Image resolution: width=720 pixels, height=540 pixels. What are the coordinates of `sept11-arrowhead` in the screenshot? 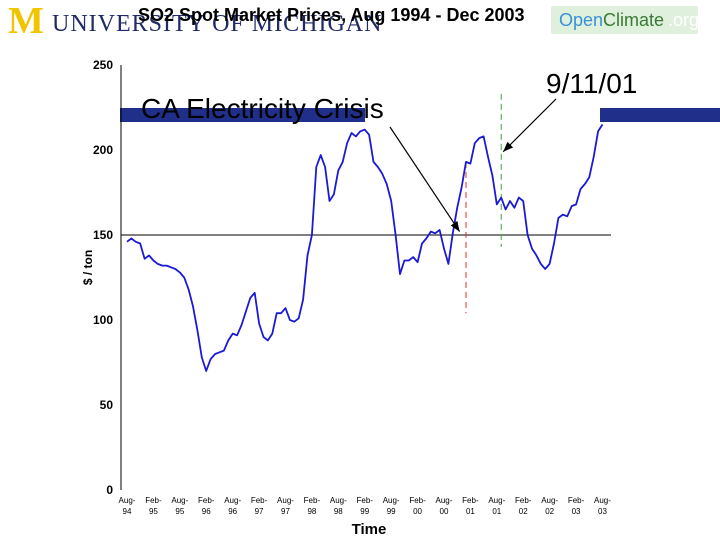 It's located at (508, 146).